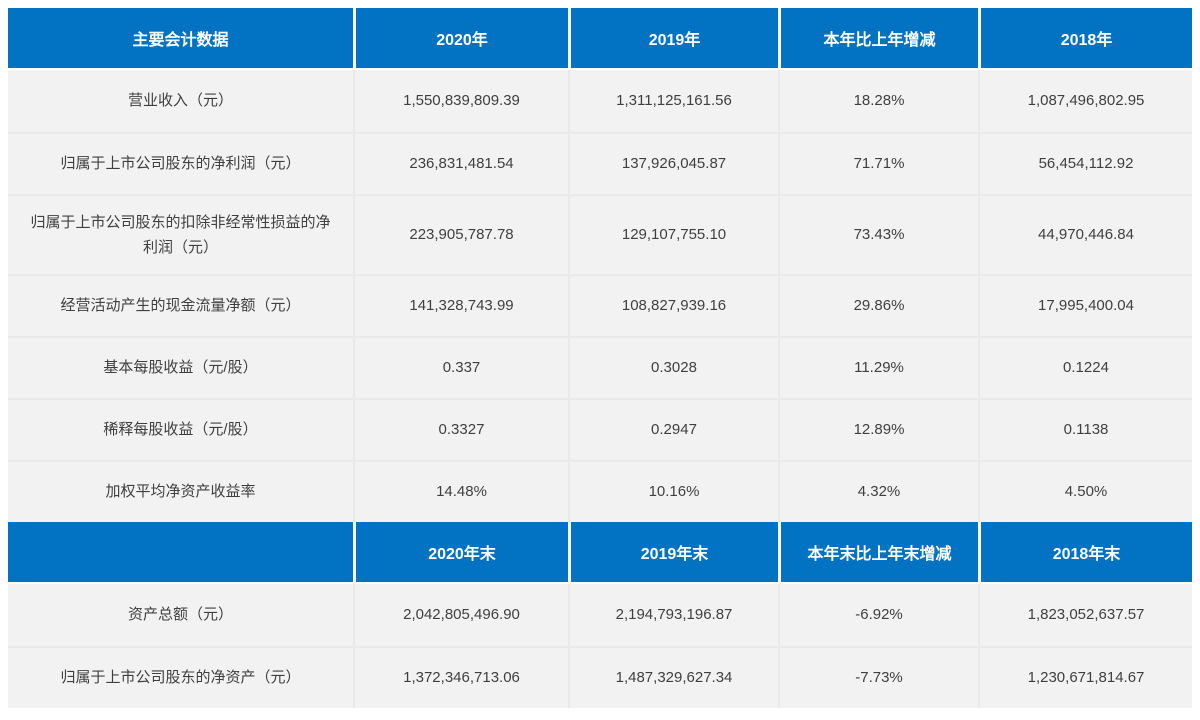 This screenshot has width=1200, height=720. What do you see at coordinates (460, 553) in the screenshot?
I see `header-2020-end: 2020年末` at bounding box center [460, 553].